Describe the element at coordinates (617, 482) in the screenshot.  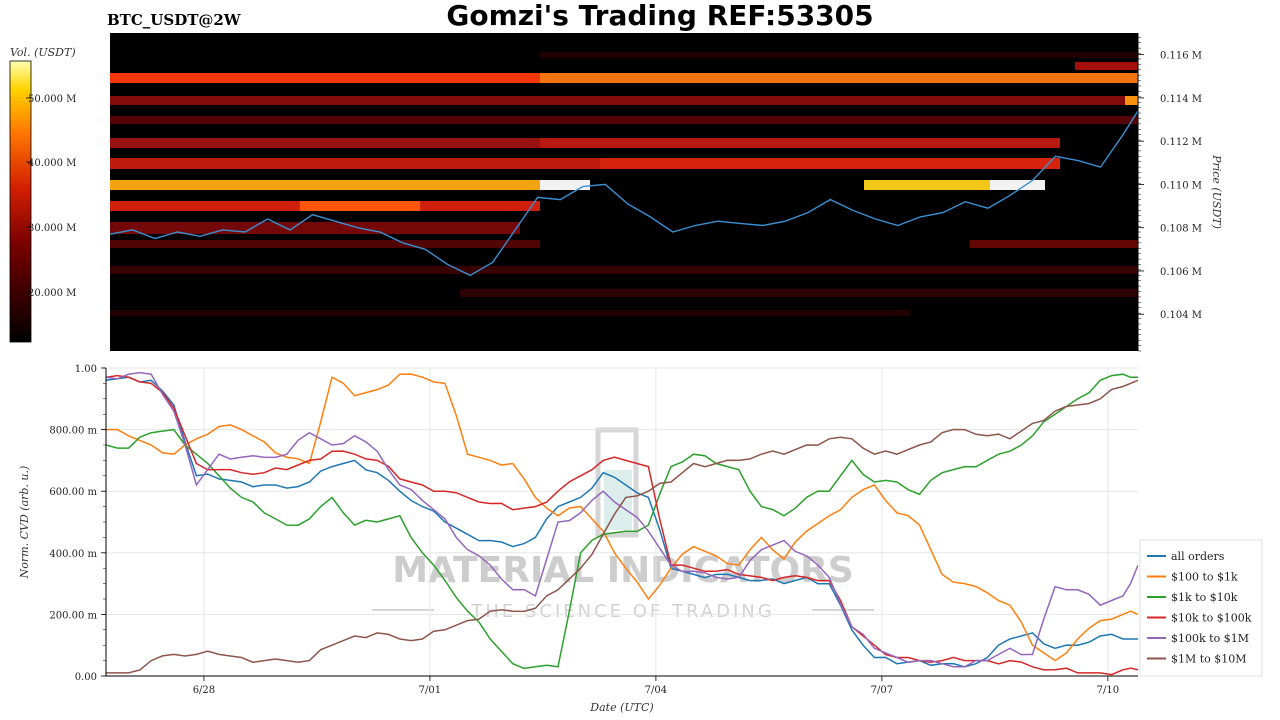
I see `watermark-logo-icon` at that location.